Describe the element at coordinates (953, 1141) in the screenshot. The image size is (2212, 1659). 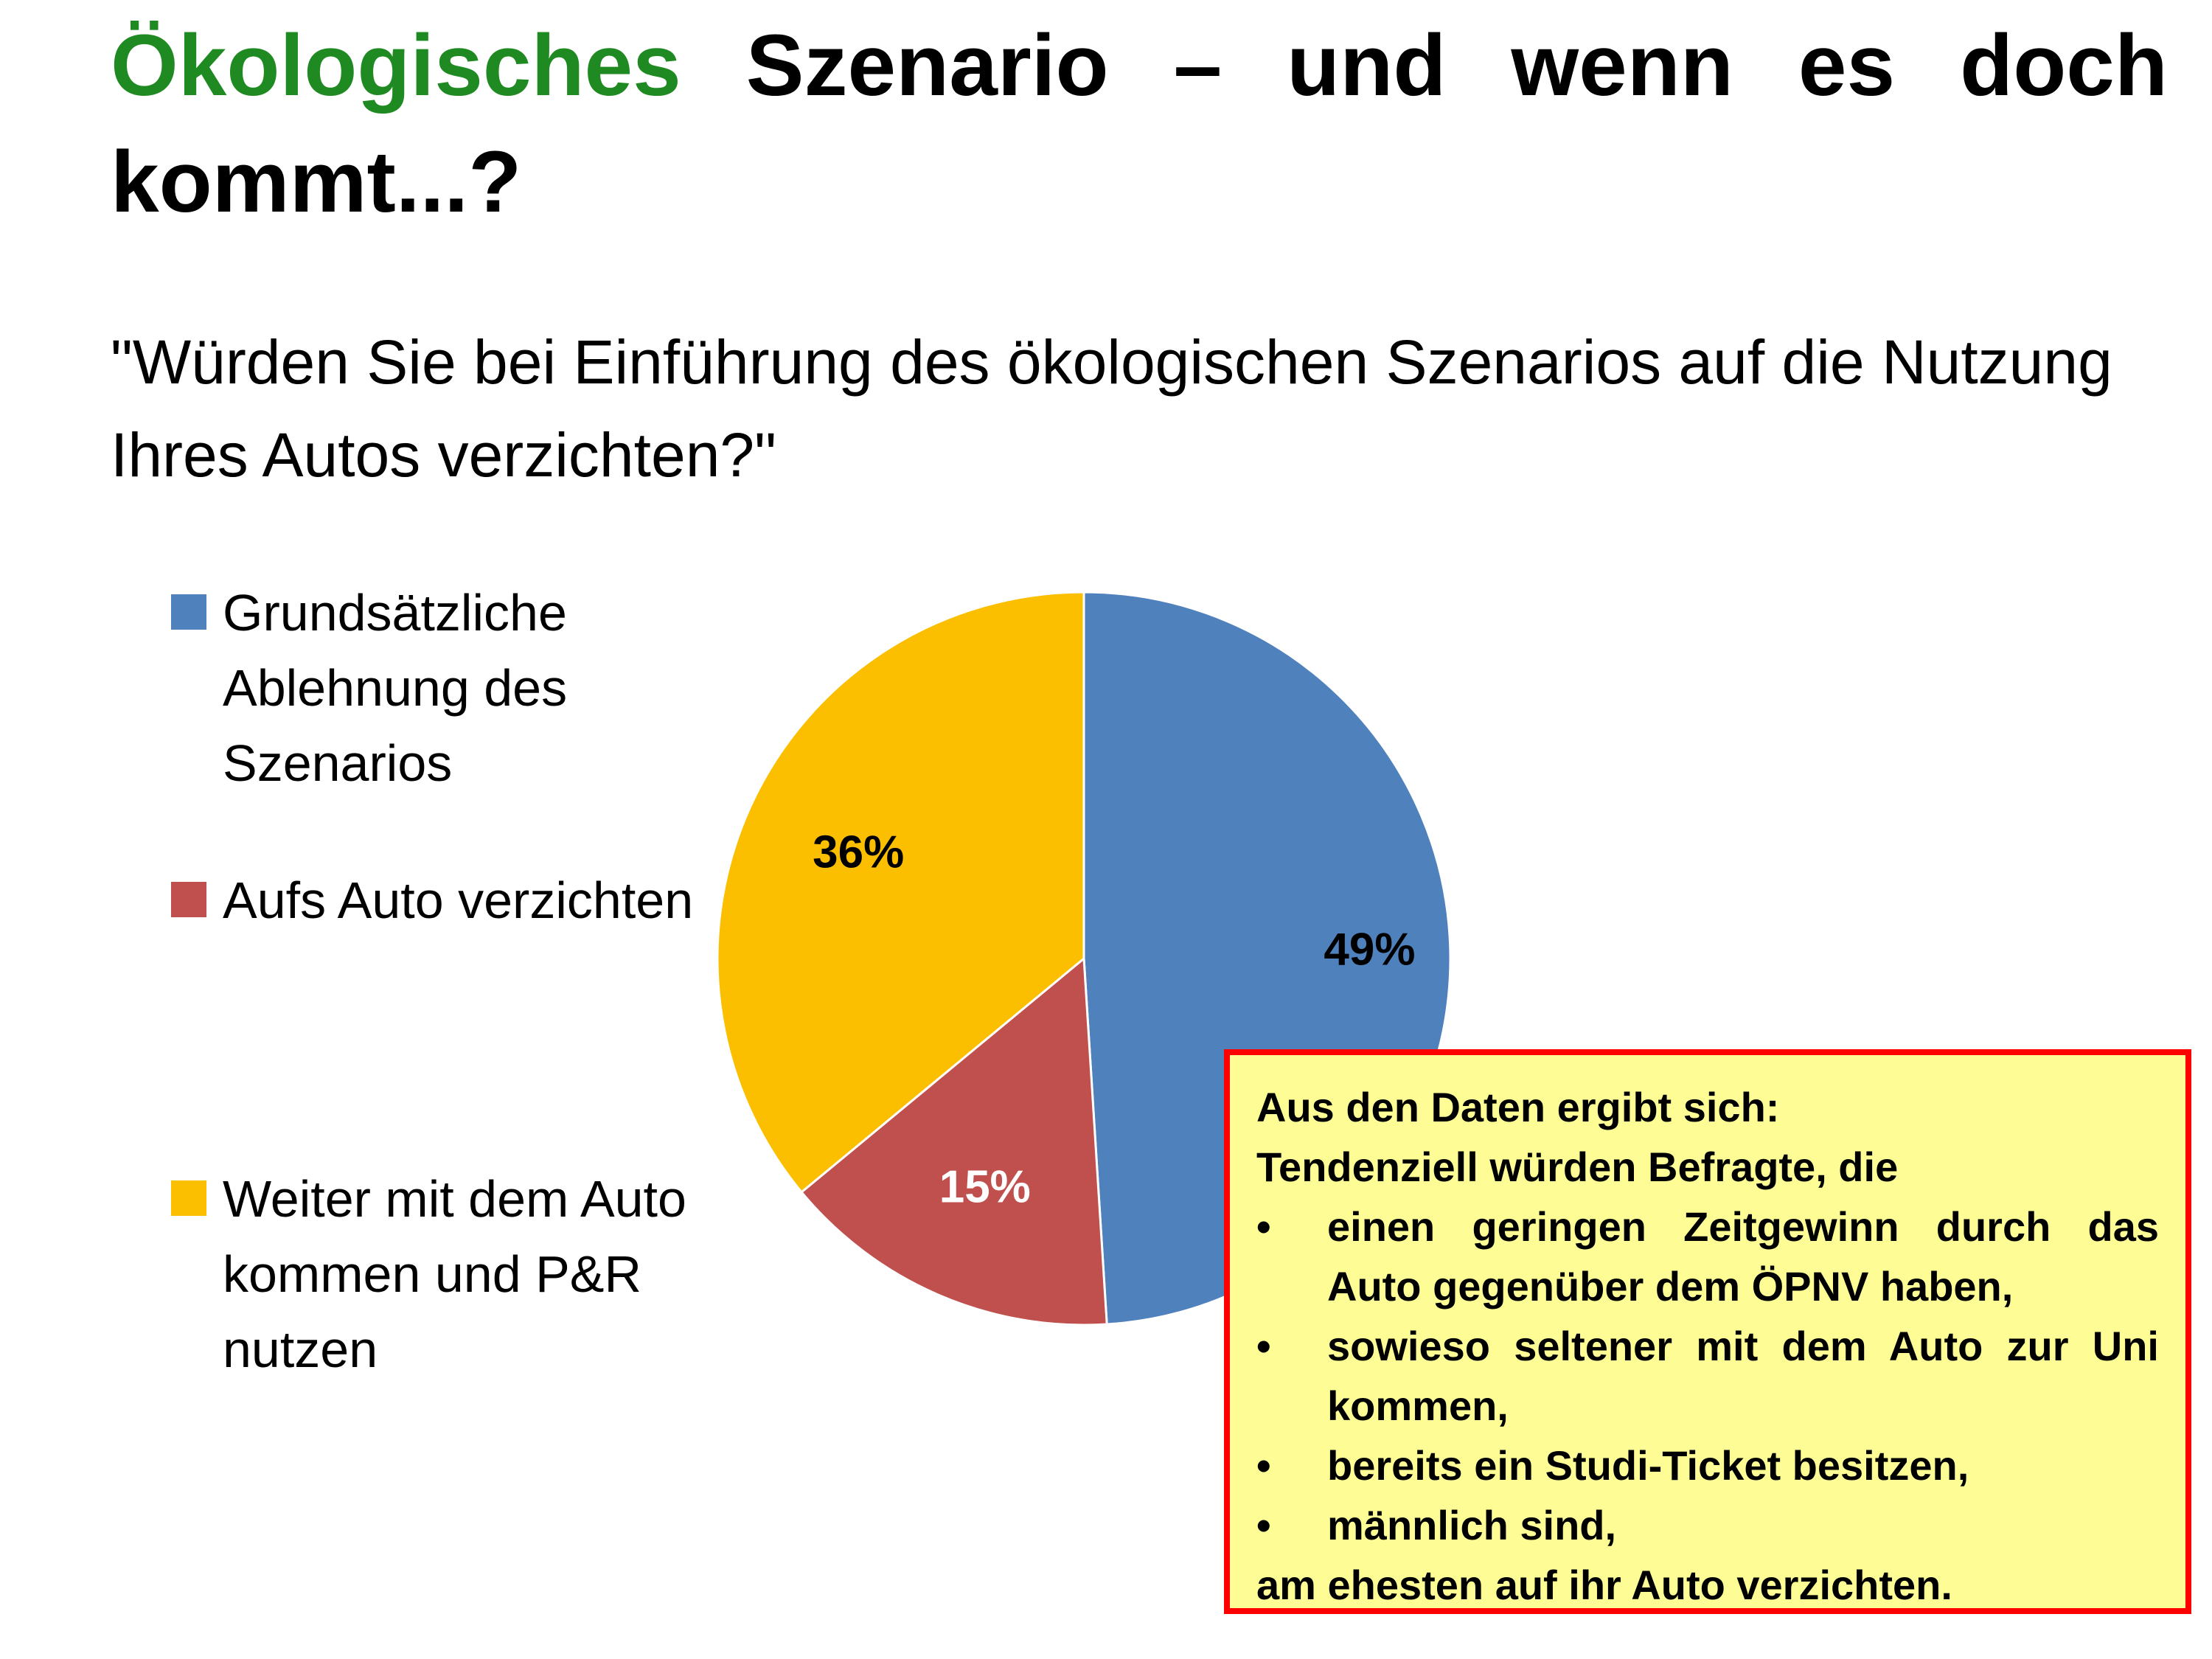
I see `slice-verzichten` at that location.